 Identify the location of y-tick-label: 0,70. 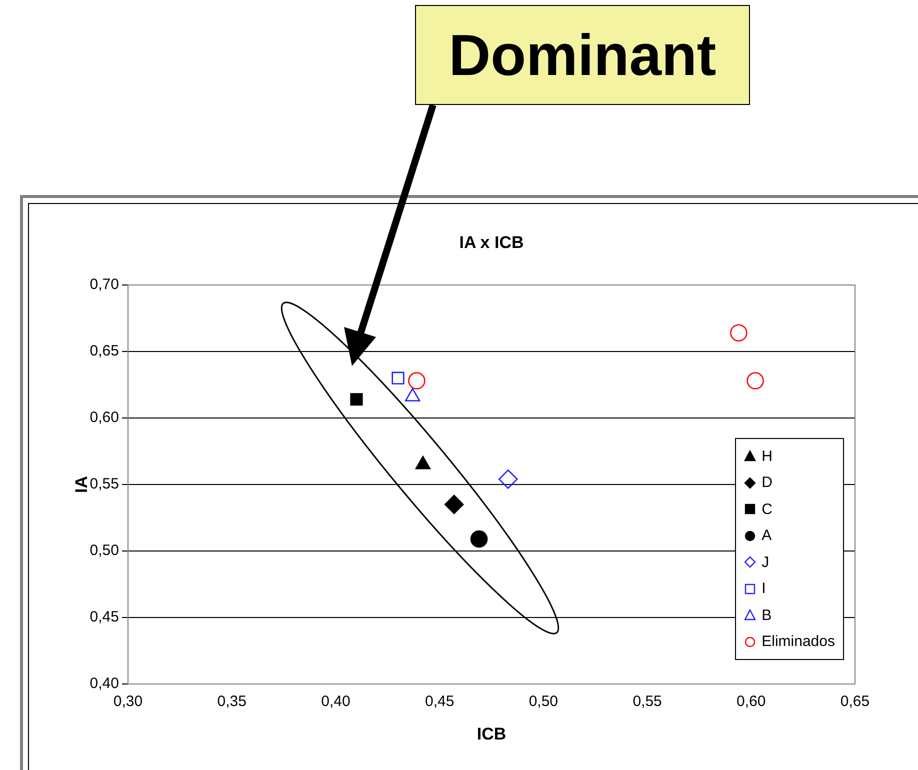
(104, 285).